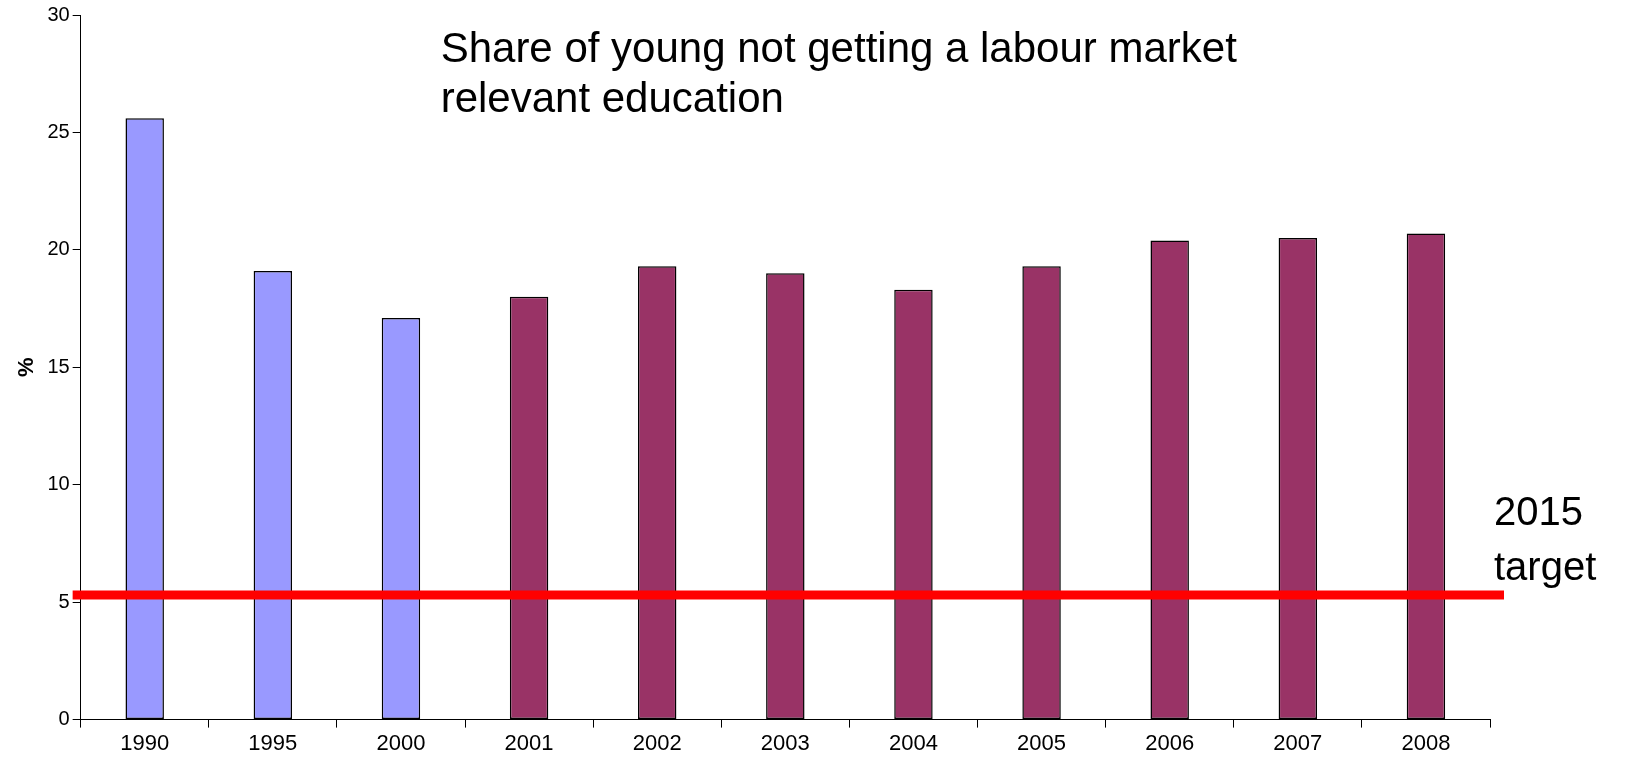  What do you see at coordinates (145, 742) in the screenshot?
I see `x-tick-label: 1990` at bounding box center [145, 742].